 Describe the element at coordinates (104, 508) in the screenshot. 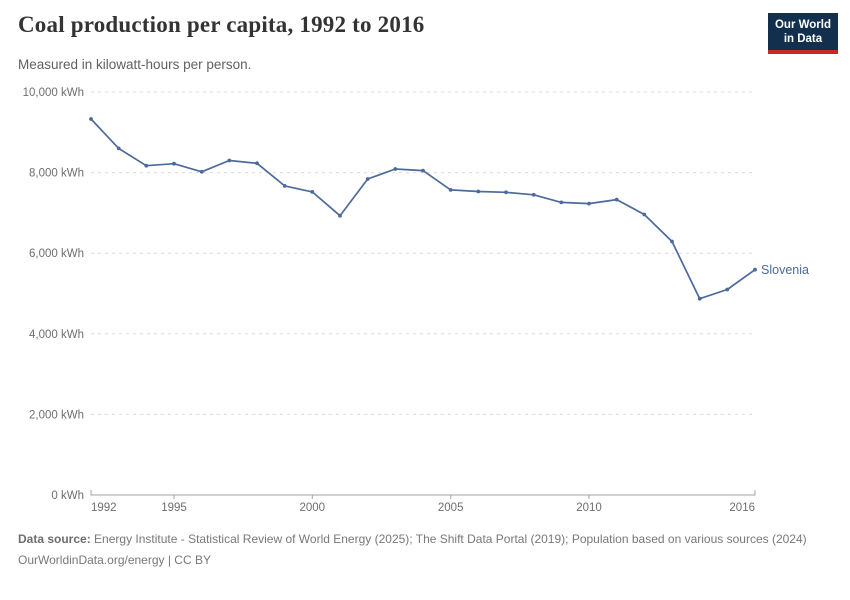

I see `x-tick-label: 1992` at that location.